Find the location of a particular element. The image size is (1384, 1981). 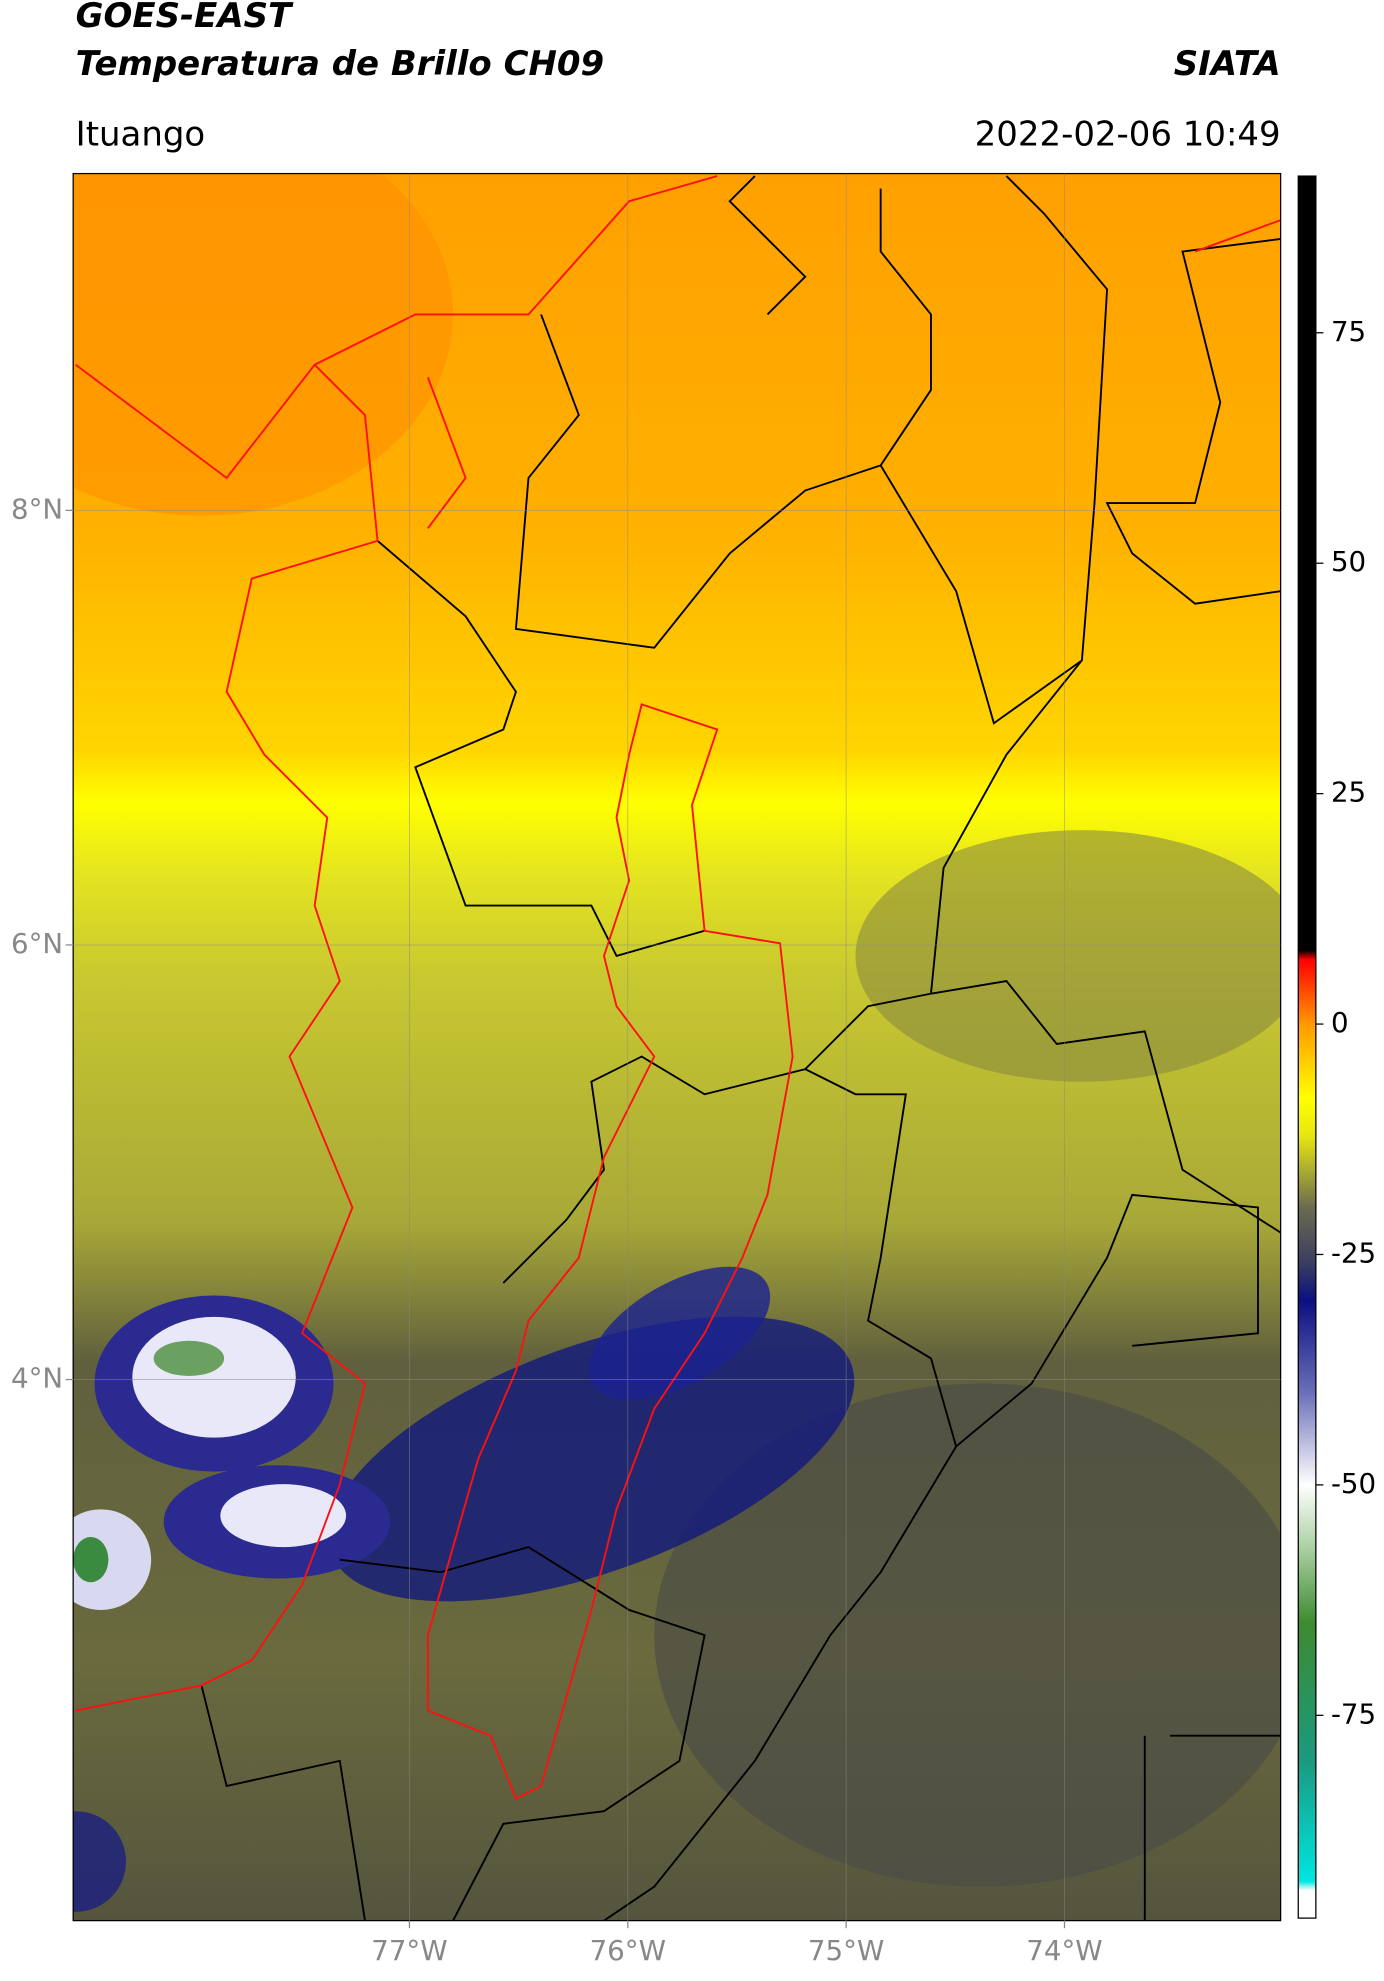

colorbar-tick-label: -75 is located at coordinates (1353, 1713).